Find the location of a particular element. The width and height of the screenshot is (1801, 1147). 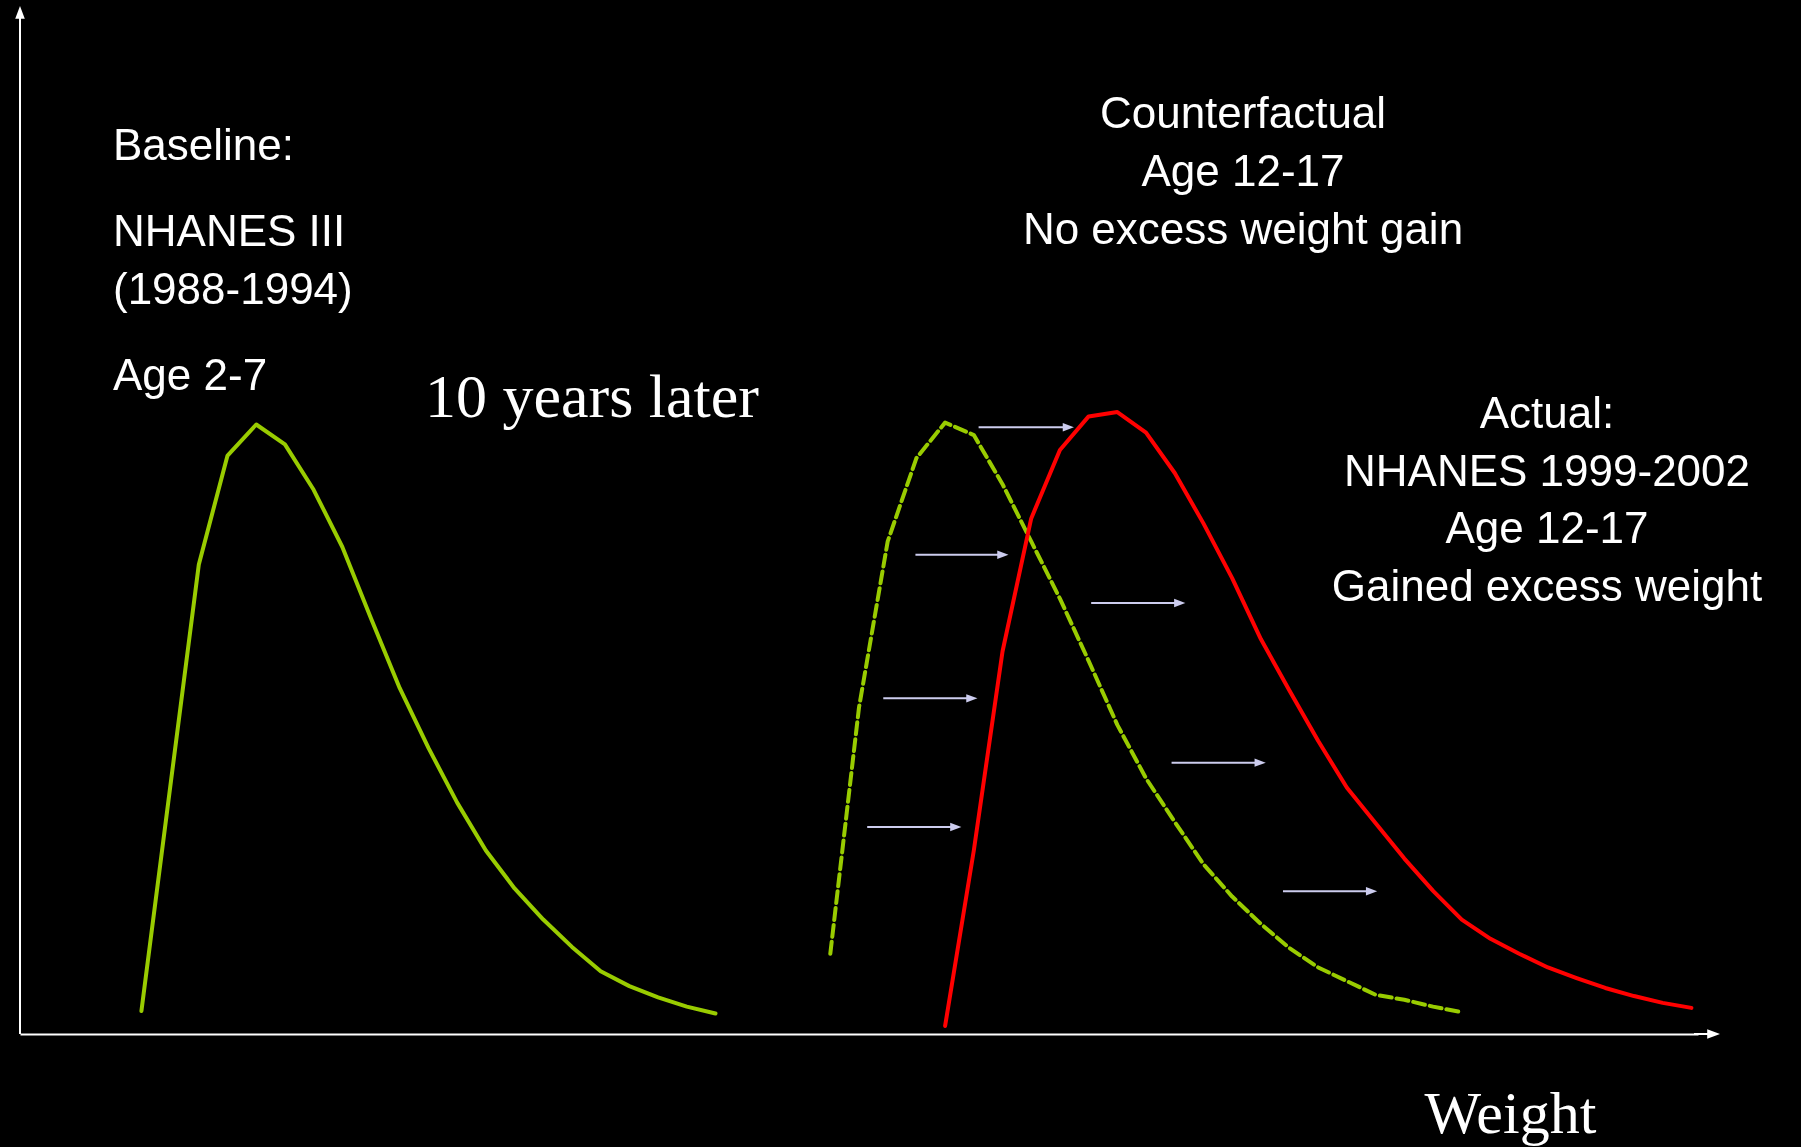

text: Counterfactual Age 12-17 No excess weight gain is located at coordinates (1243, 170).